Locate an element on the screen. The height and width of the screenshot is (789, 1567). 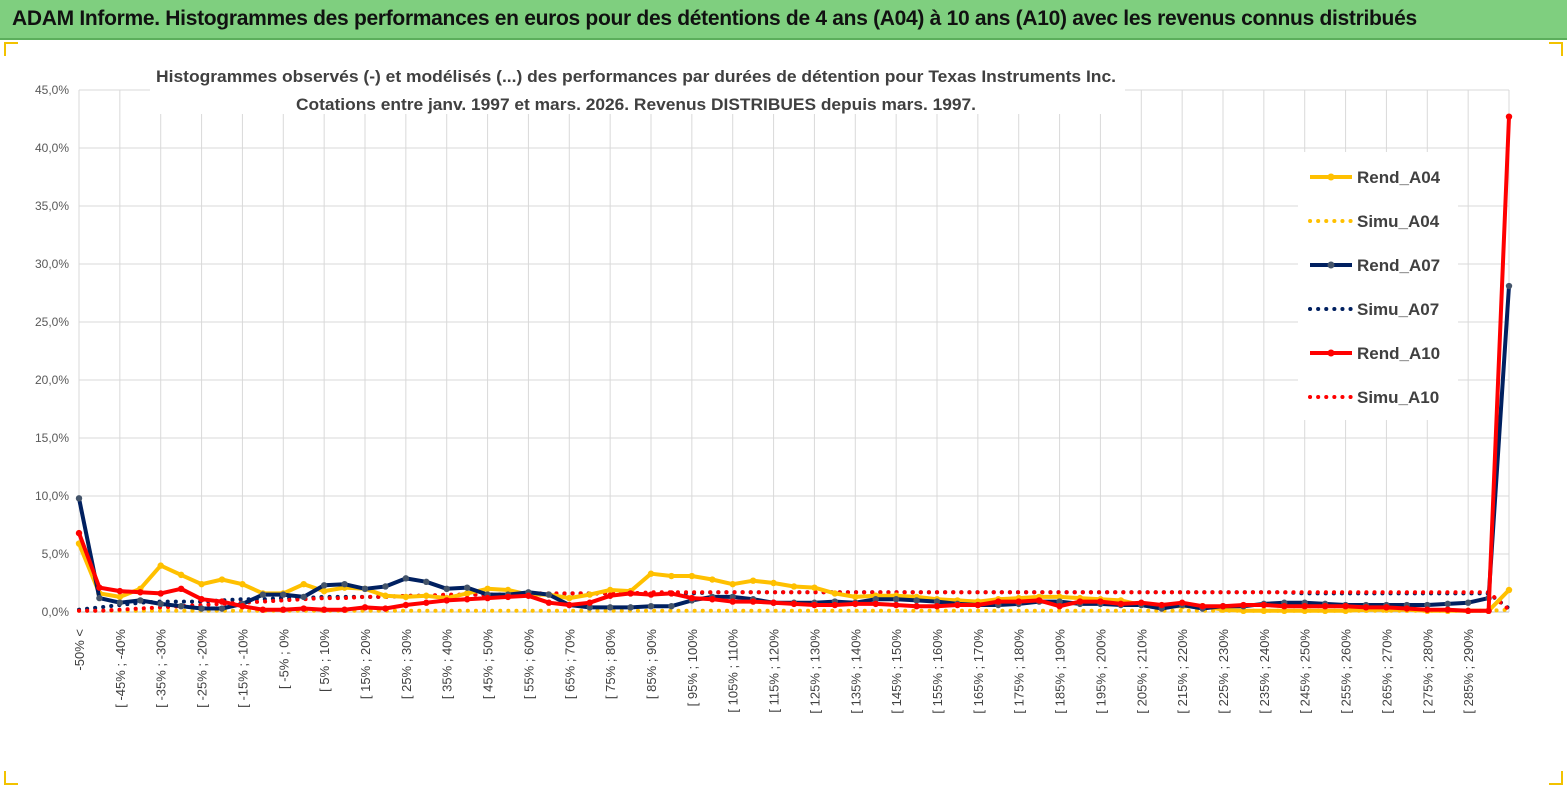
x-tick-label: [ 135% ; 140% is located at coordinates (855, 671).